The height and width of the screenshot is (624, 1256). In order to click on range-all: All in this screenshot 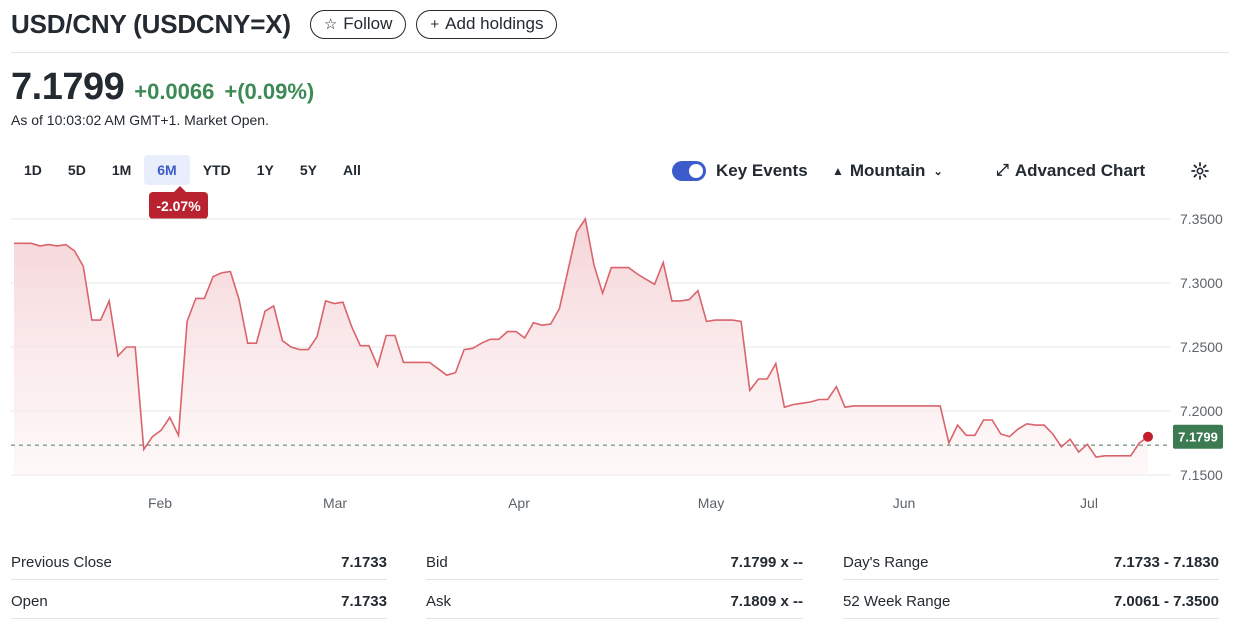, I will do `click(351, 170)`.